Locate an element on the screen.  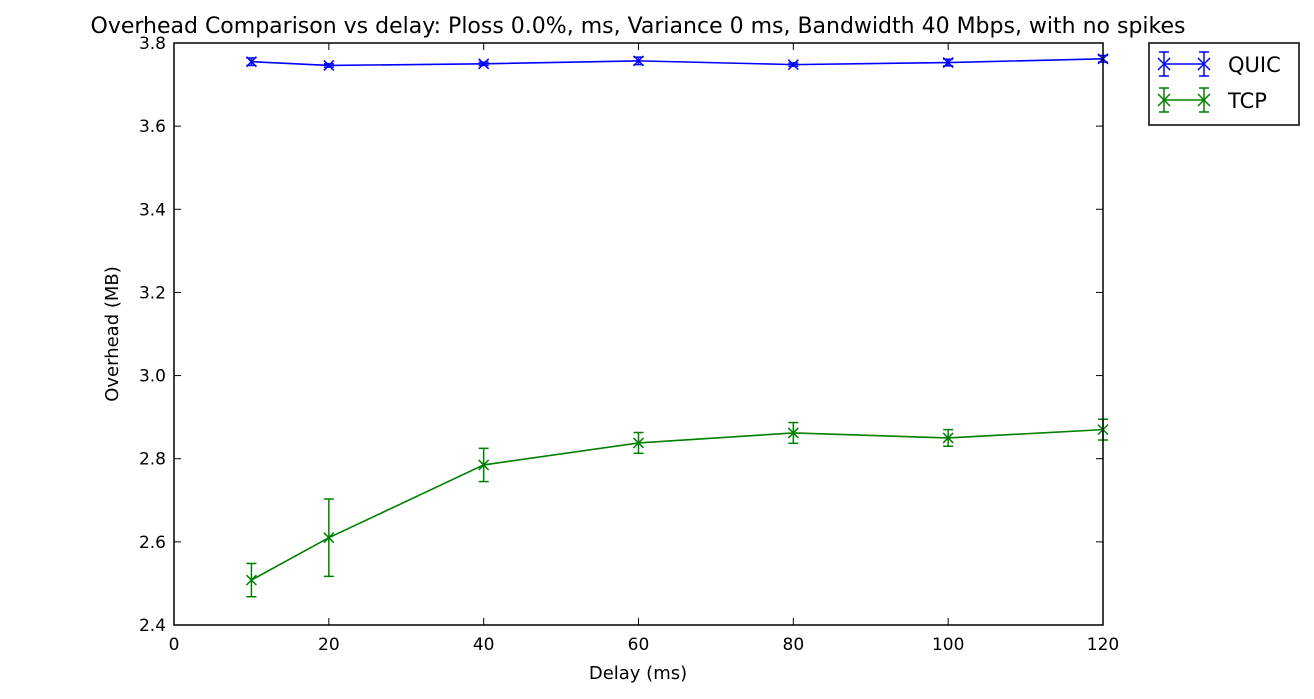
x-tick-label: 80 is located at coordinates (794, 645).